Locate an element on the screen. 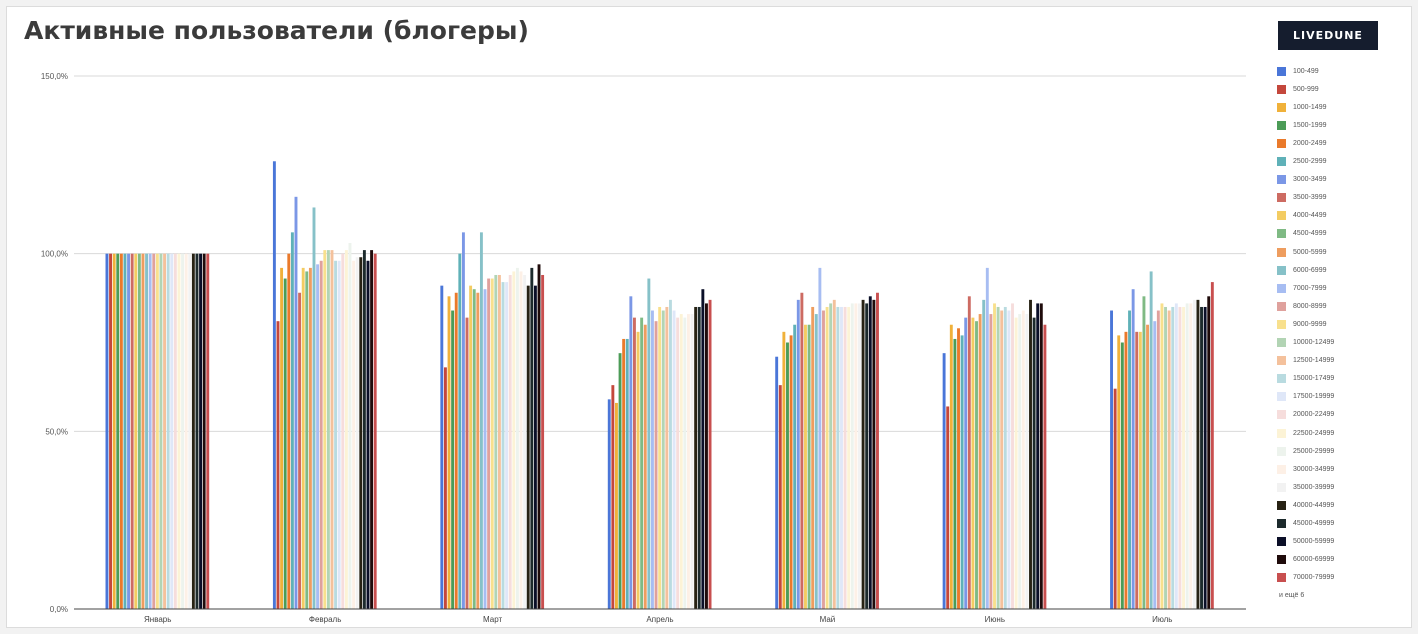  legend-item: 1000-1499 is located at coordinates (1301, 107).